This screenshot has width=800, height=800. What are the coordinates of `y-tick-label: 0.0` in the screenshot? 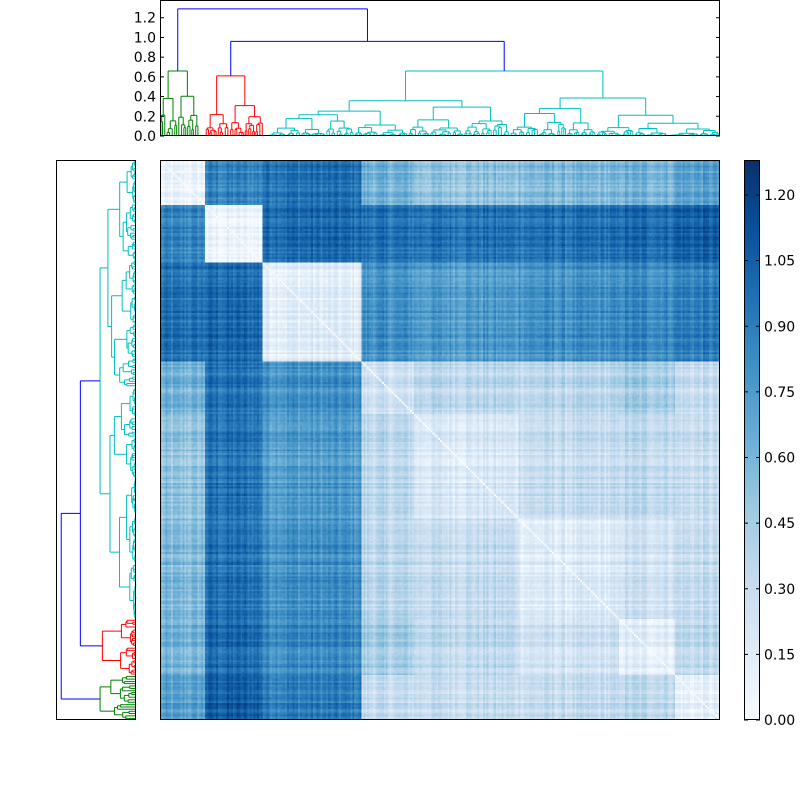 It's located at (145, 137).